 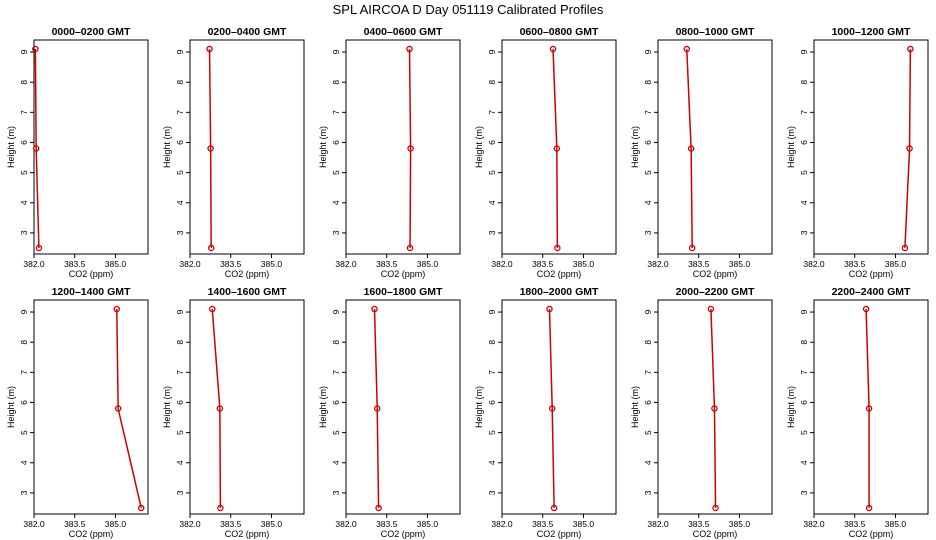 I want to click on panel-title: 1000–1200 GMT, so click(x=871, y=32).